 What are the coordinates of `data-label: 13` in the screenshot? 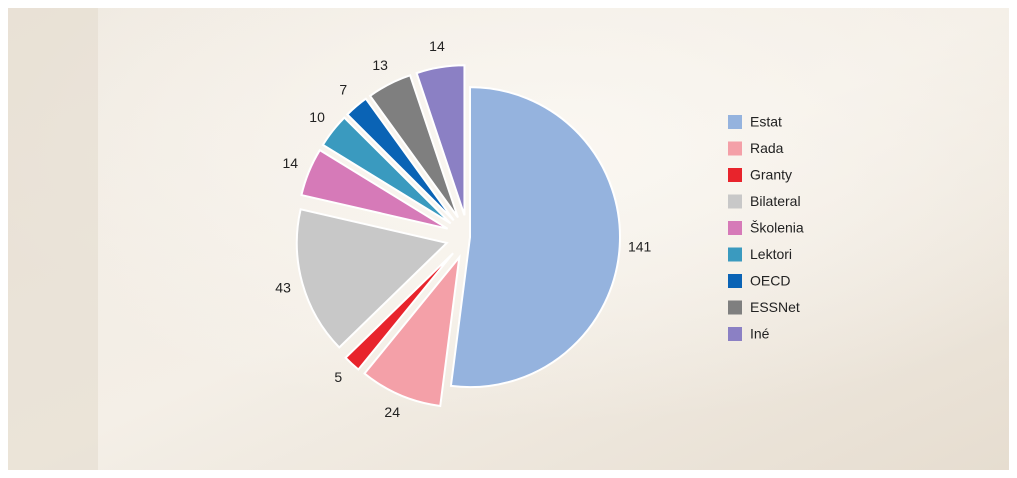 It's located at (380, 65).